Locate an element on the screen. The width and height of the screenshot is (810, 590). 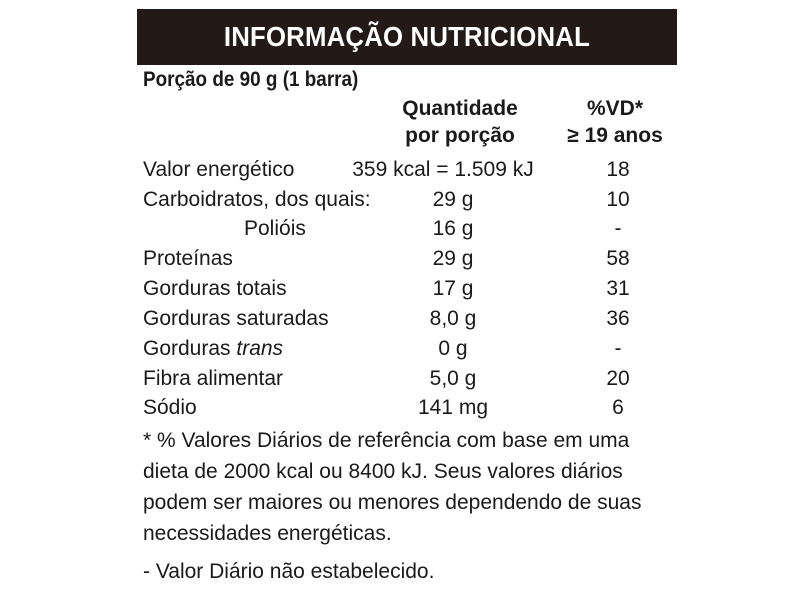
row-saturated-fat: Gorduras saturadas 8,0 g 36 is located at coordinates (413, 319).